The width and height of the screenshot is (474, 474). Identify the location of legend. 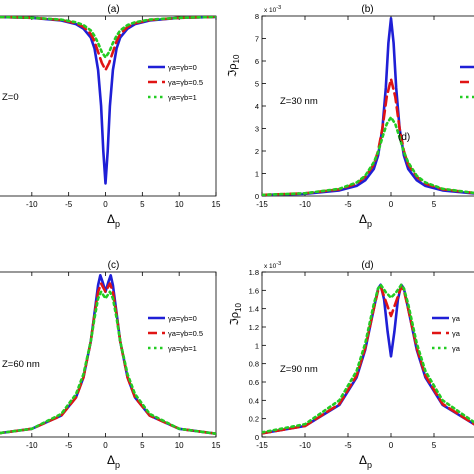
(467, 82).